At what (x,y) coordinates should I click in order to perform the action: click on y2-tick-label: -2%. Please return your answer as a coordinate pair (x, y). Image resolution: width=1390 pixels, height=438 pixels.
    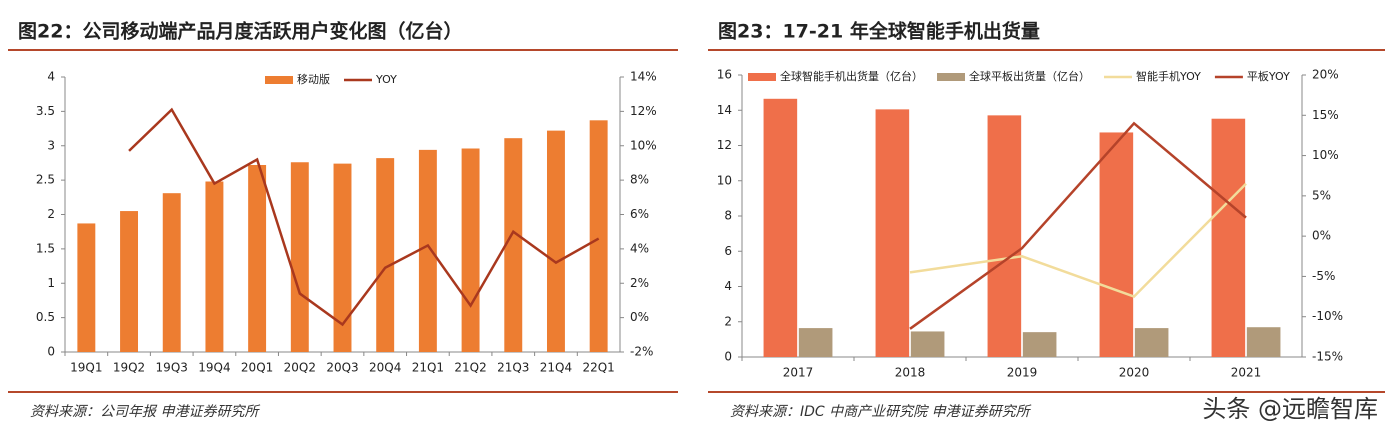
    Looking at the image, I should click on (641, 352).